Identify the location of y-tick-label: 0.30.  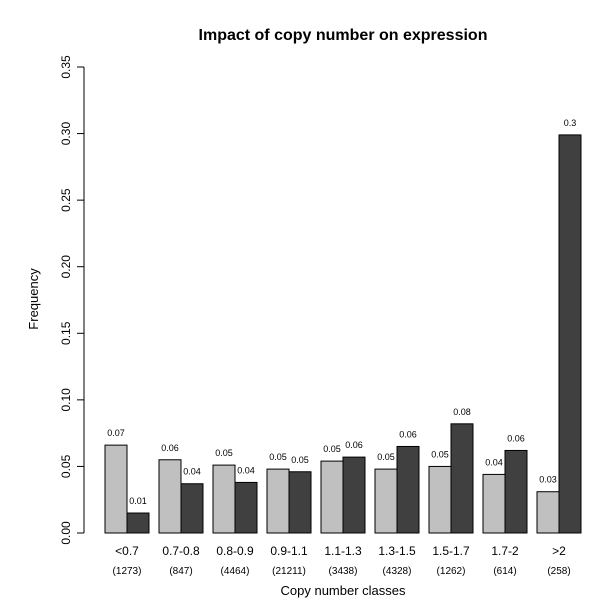
(66, 134).